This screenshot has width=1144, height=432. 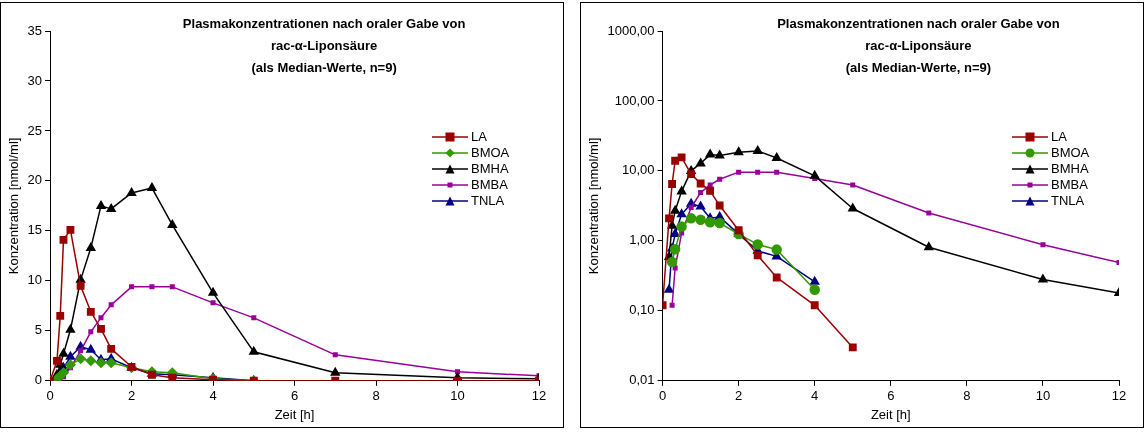 What do you see at coordinates (642, 310) in the screenshot?
I see `y-tick-label: 0,10` at bounding box center [642, 310].